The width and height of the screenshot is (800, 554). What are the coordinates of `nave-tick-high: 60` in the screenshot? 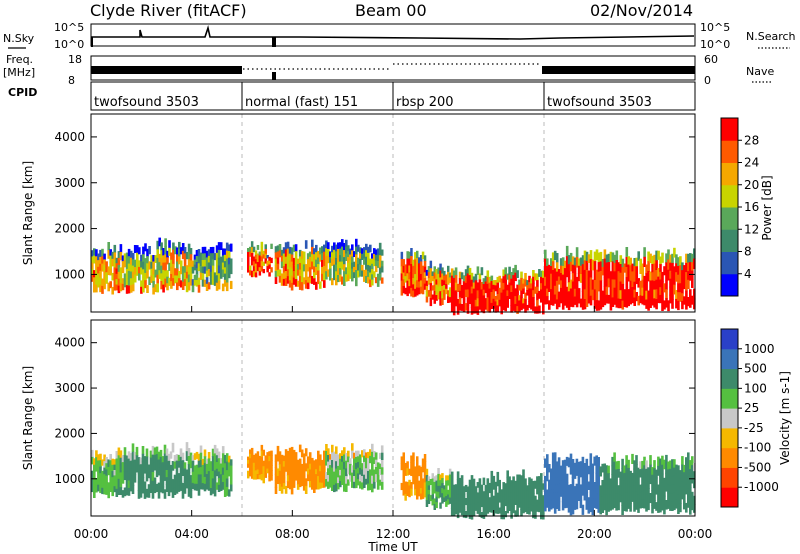 It's located at (711, 59).